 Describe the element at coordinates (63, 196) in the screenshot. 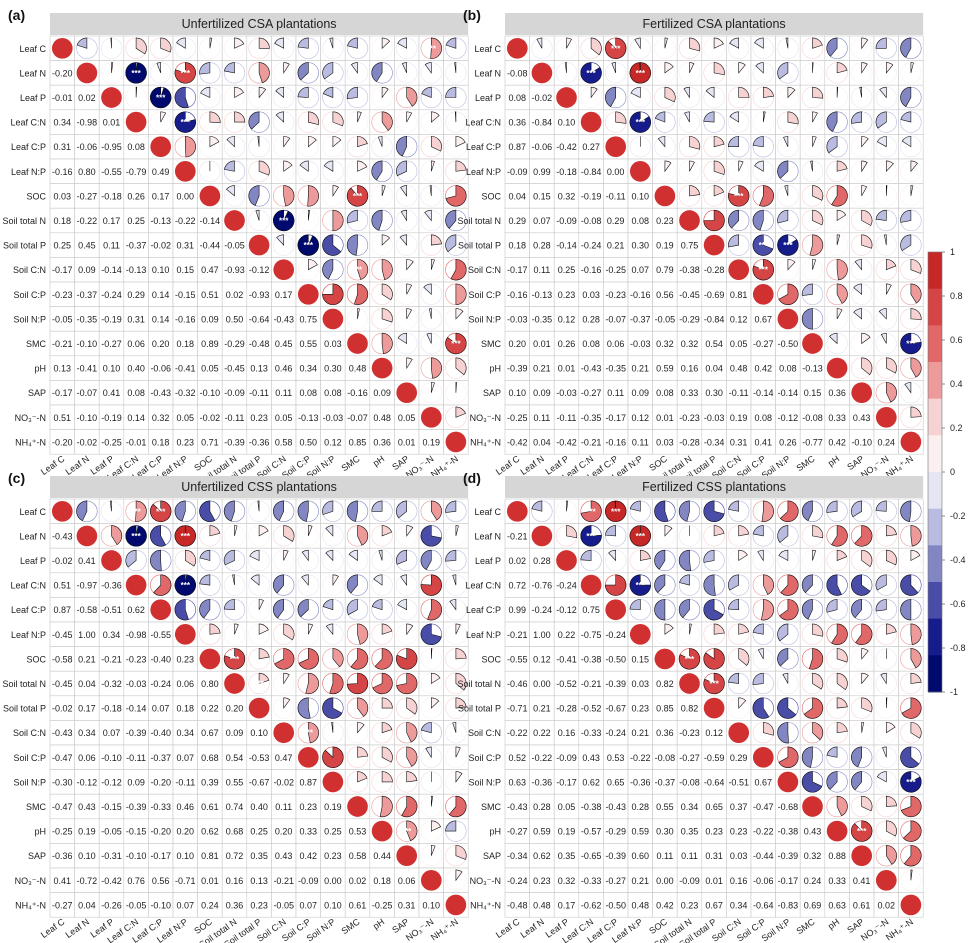

I see `correlation-value: 0.03` at that location.